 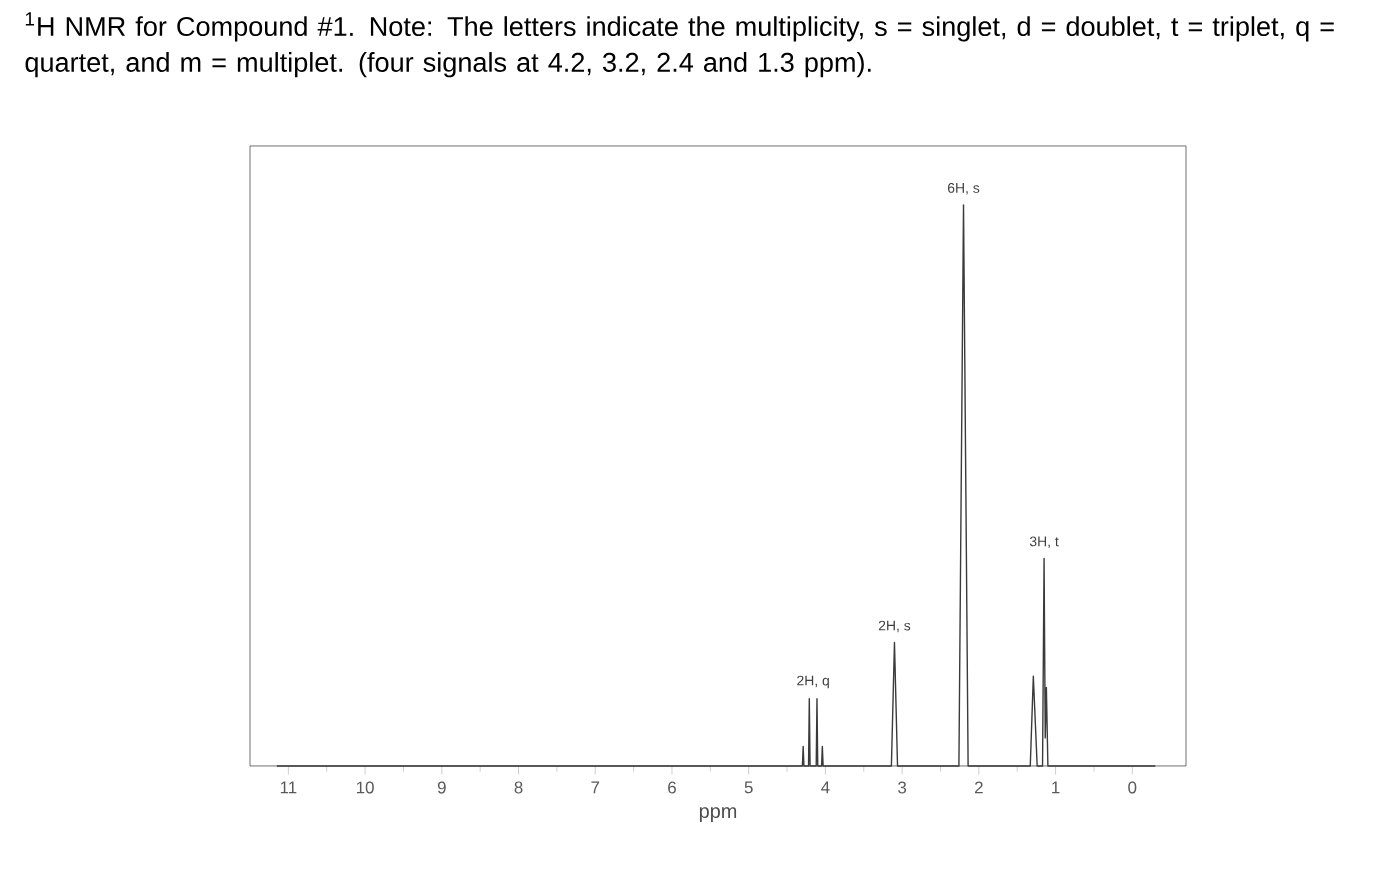 I want to click on x-tick-label: 2, so click(x=978, y=787).